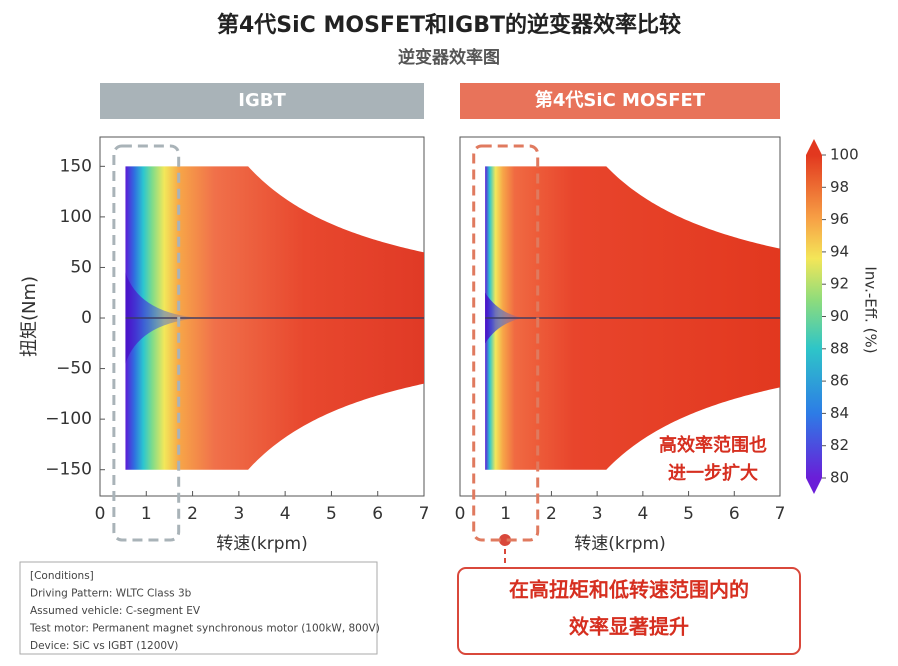  What do you see at coordinates (449, 57) in the screenshot?
I see `subtitle: 逆变器效率图` at bounding box center [449, 57].